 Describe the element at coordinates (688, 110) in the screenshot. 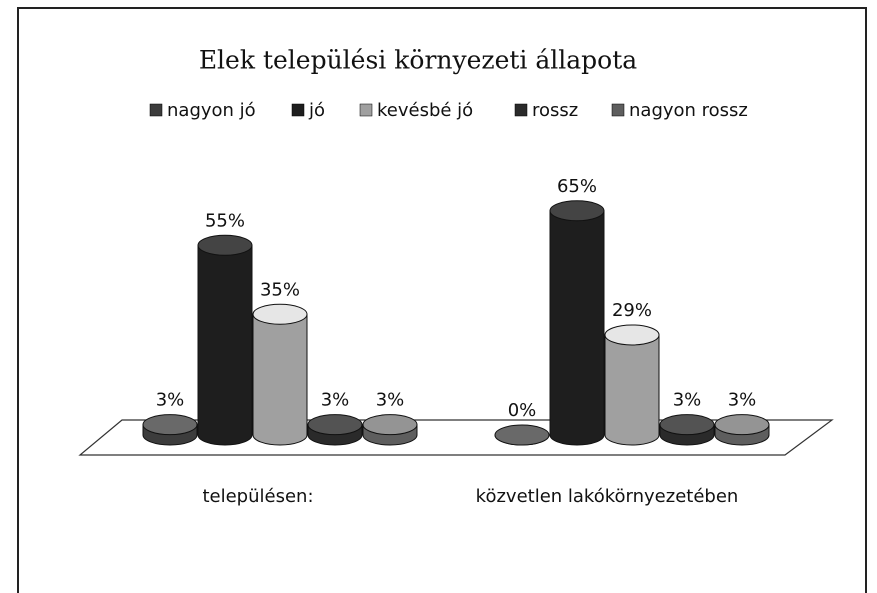

I see `legend-label: nagyon rossz` at that location.